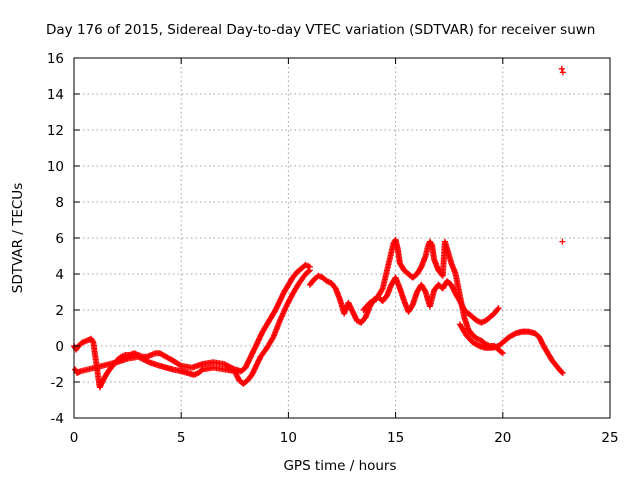 The width and height of the screenshot is (640, 480). Describe the element at coordinates (404, 299) in the screenshot. I see `series-midday-track` at that location.